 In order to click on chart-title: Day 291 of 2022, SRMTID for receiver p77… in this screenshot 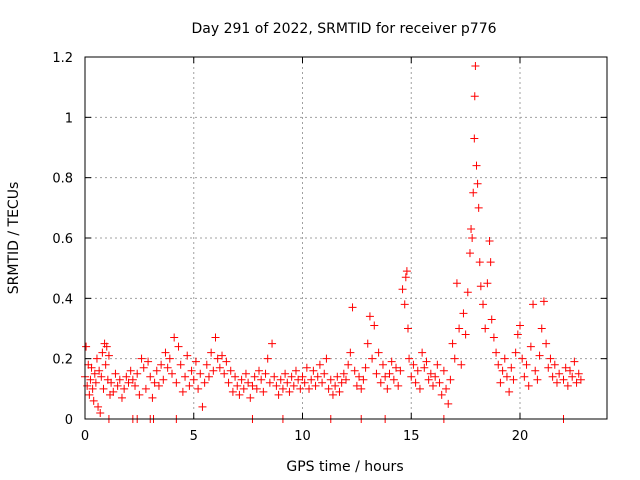, I will do `click(343, 29)`.